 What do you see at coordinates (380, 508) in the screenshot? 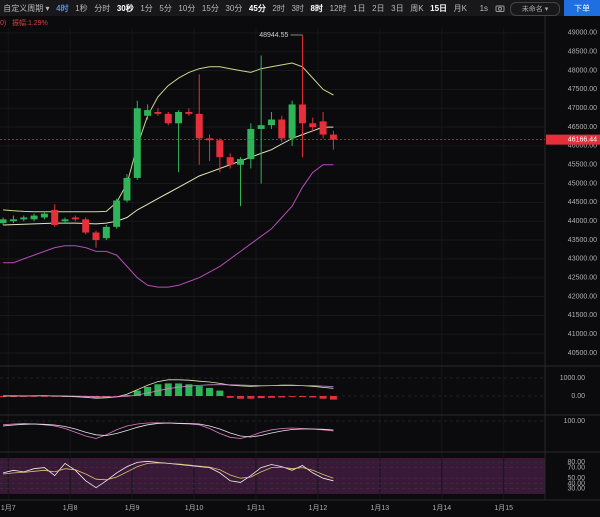
I see `x-tick-label: 1月13` at bounding box center [380, 508].